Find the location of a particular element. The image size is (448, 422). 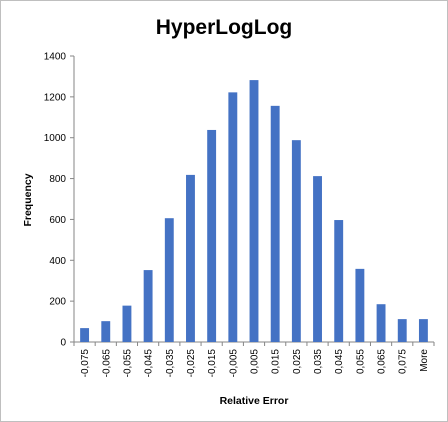

y-tick-label: 200 is located at coordinates (57, 302).